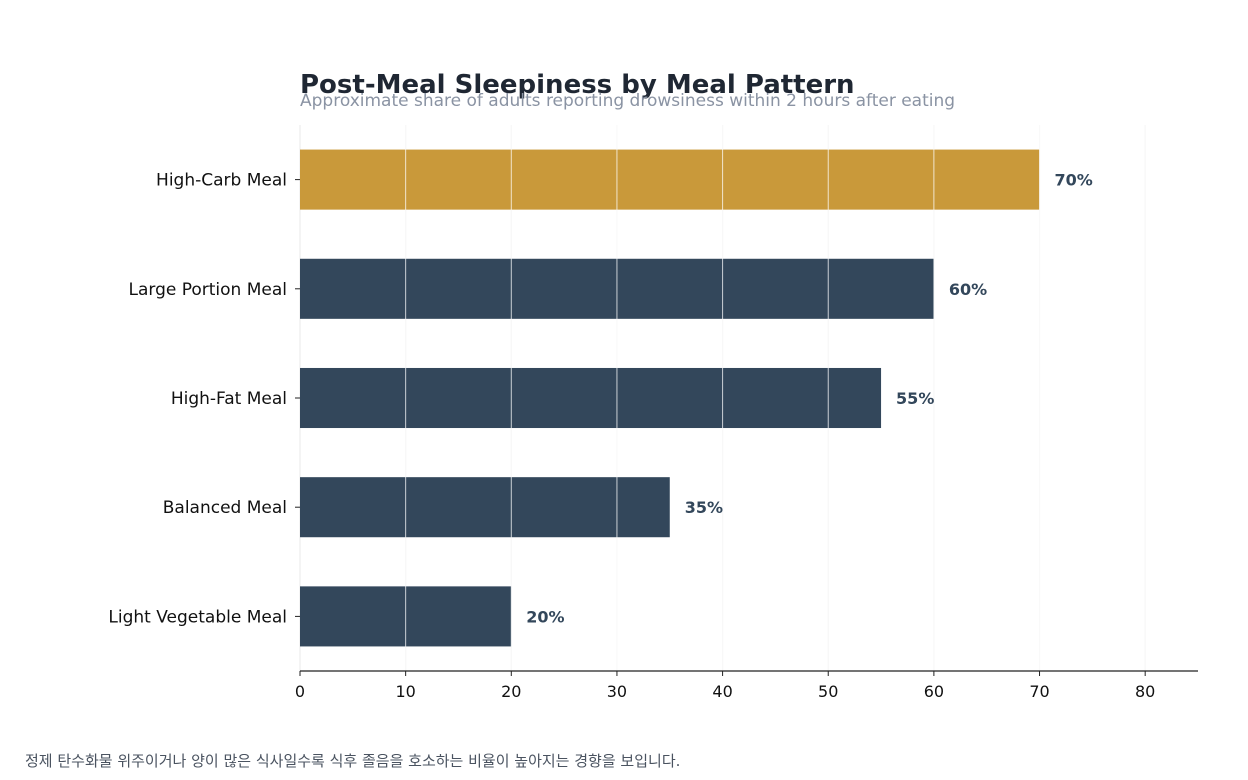  What do you see at coordinates (225, 508) in the screenshot?
I see `category-label: Balanced Meal` at bounding box center [225, 508].